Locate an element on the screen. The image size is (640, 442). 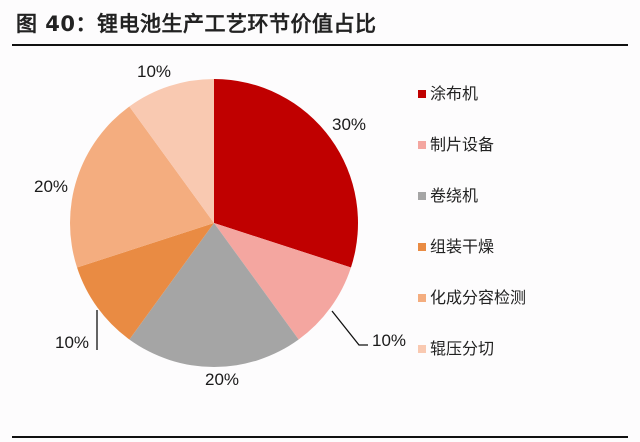
data-label-formation: 20% is located at coordinates (51, 186).